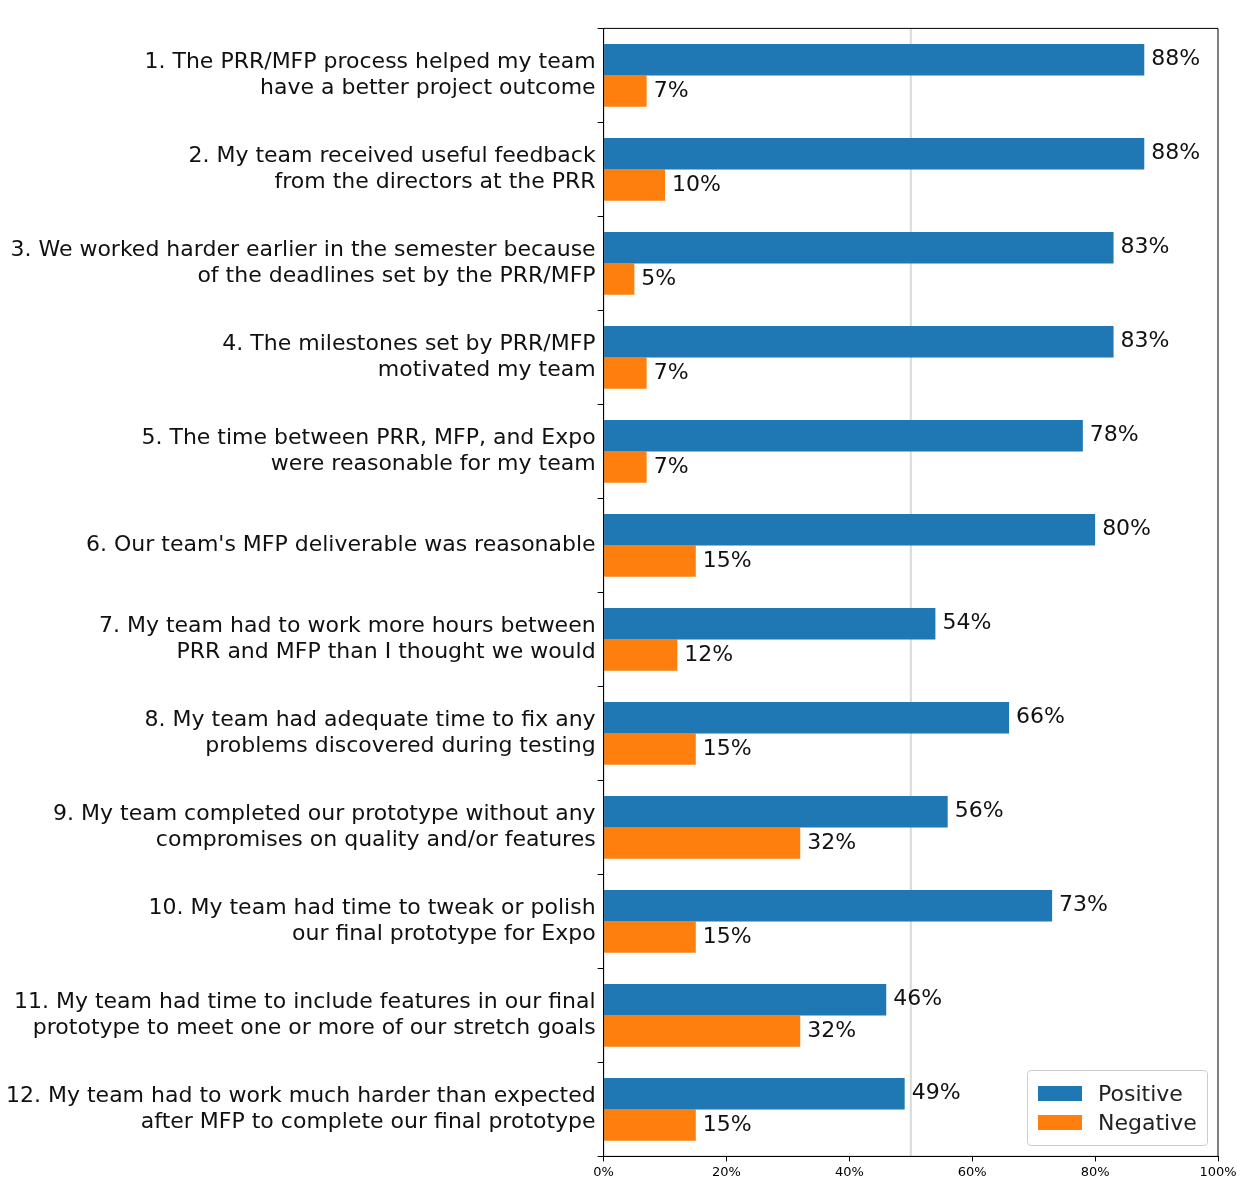 This screenshot has height=1187, width=1245. I want to click on y-tick-label: 11. My team had time to include features in our final prototype to meet one or more of our stretch goals, so click(304, 1013).